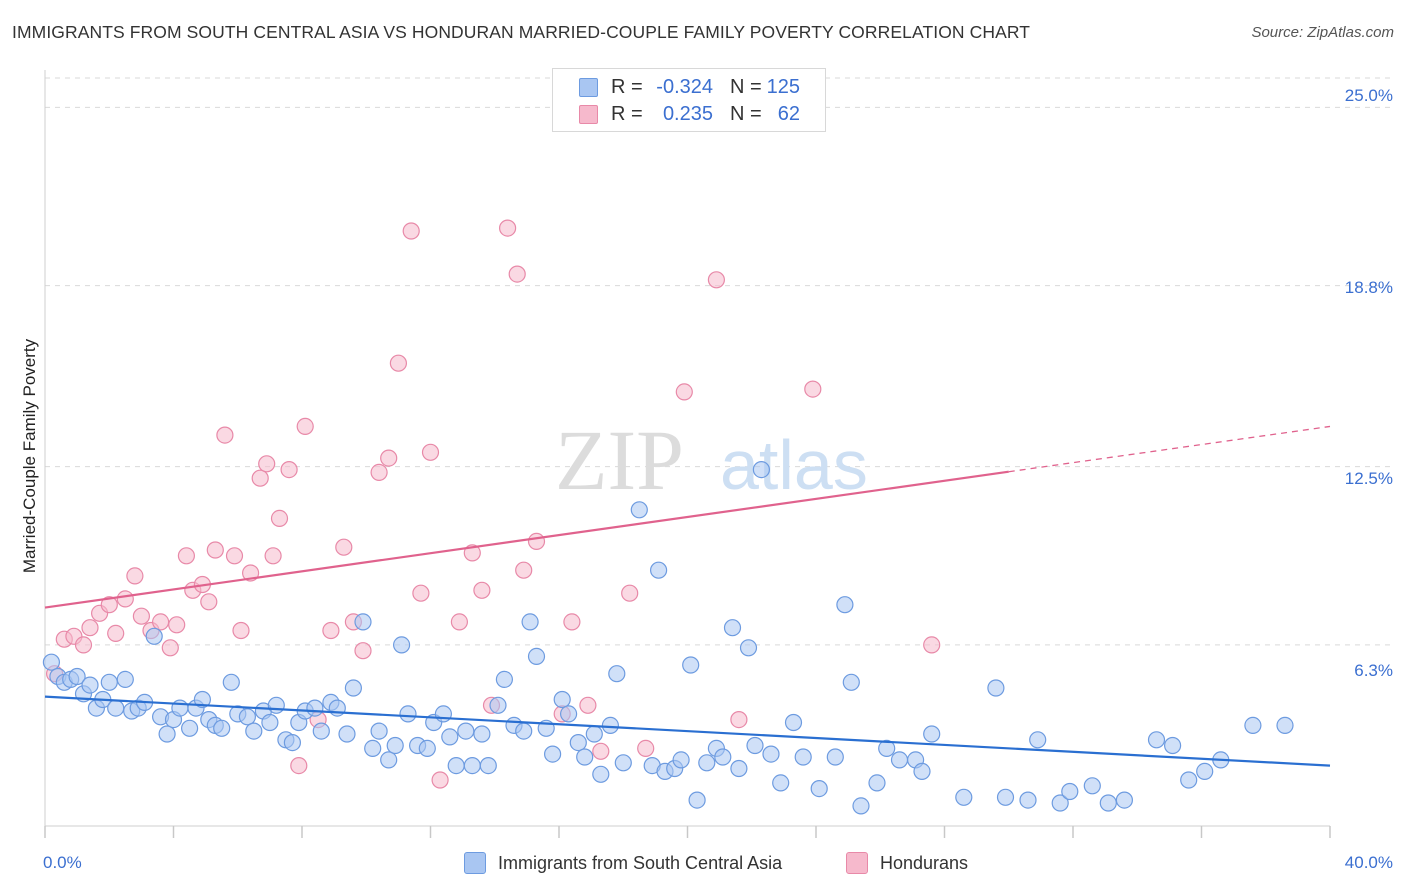 The height and width of the screenshot is (892, 1406). Describe the element at coordinates (788, 113) in the screenshot. I see `legend-n-value: 62` at that location.